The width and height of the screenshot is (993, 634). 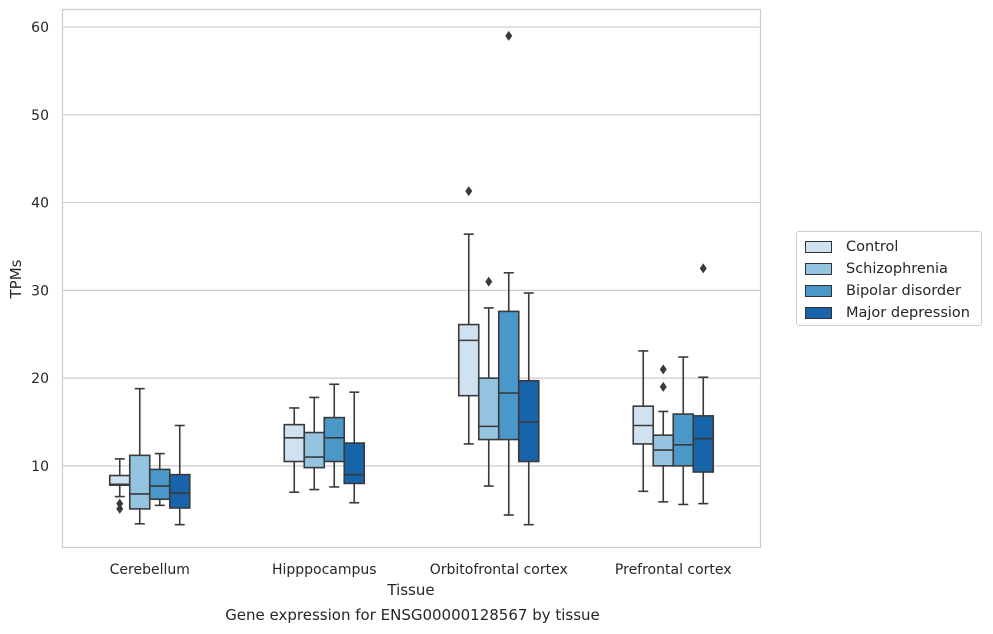 I want to click on x-axis-label: Tissue, so click(x=410, y=590).